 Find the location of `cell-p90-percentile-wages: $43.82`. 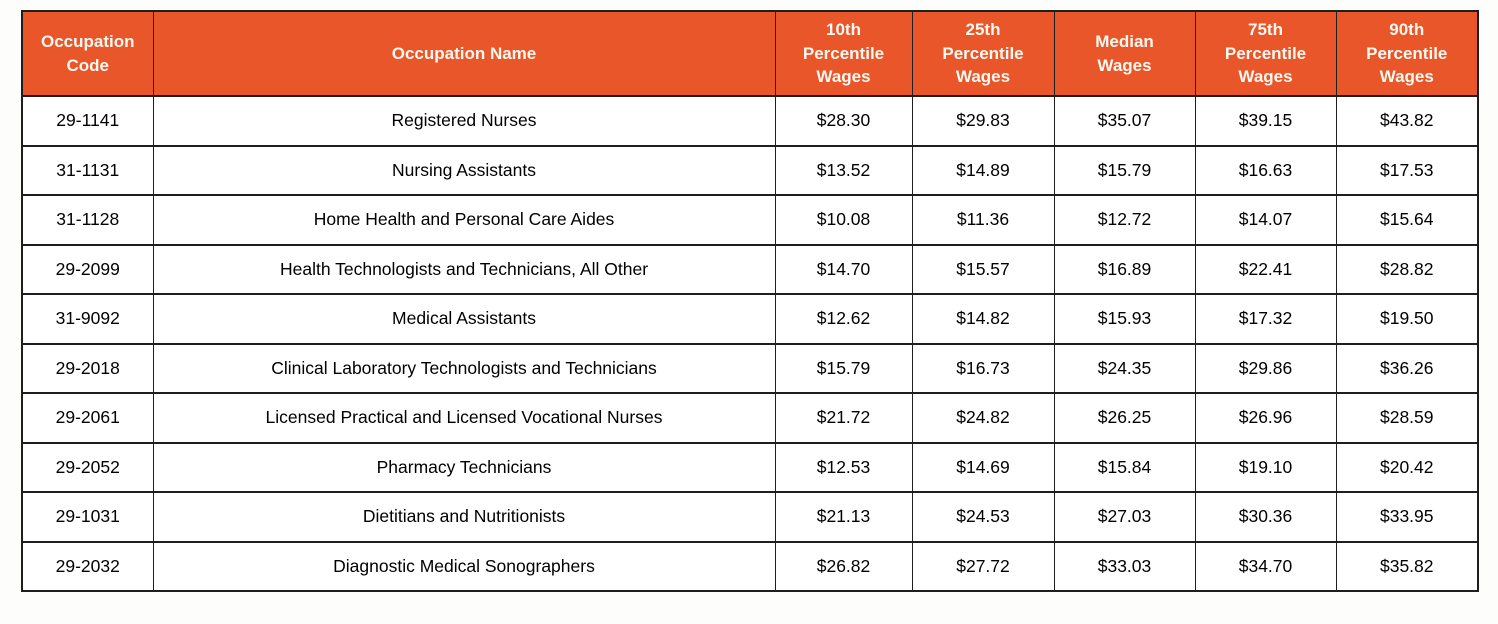

cell-p90-percentile-wages: $43.82 is located at coordinates (1407, 121).